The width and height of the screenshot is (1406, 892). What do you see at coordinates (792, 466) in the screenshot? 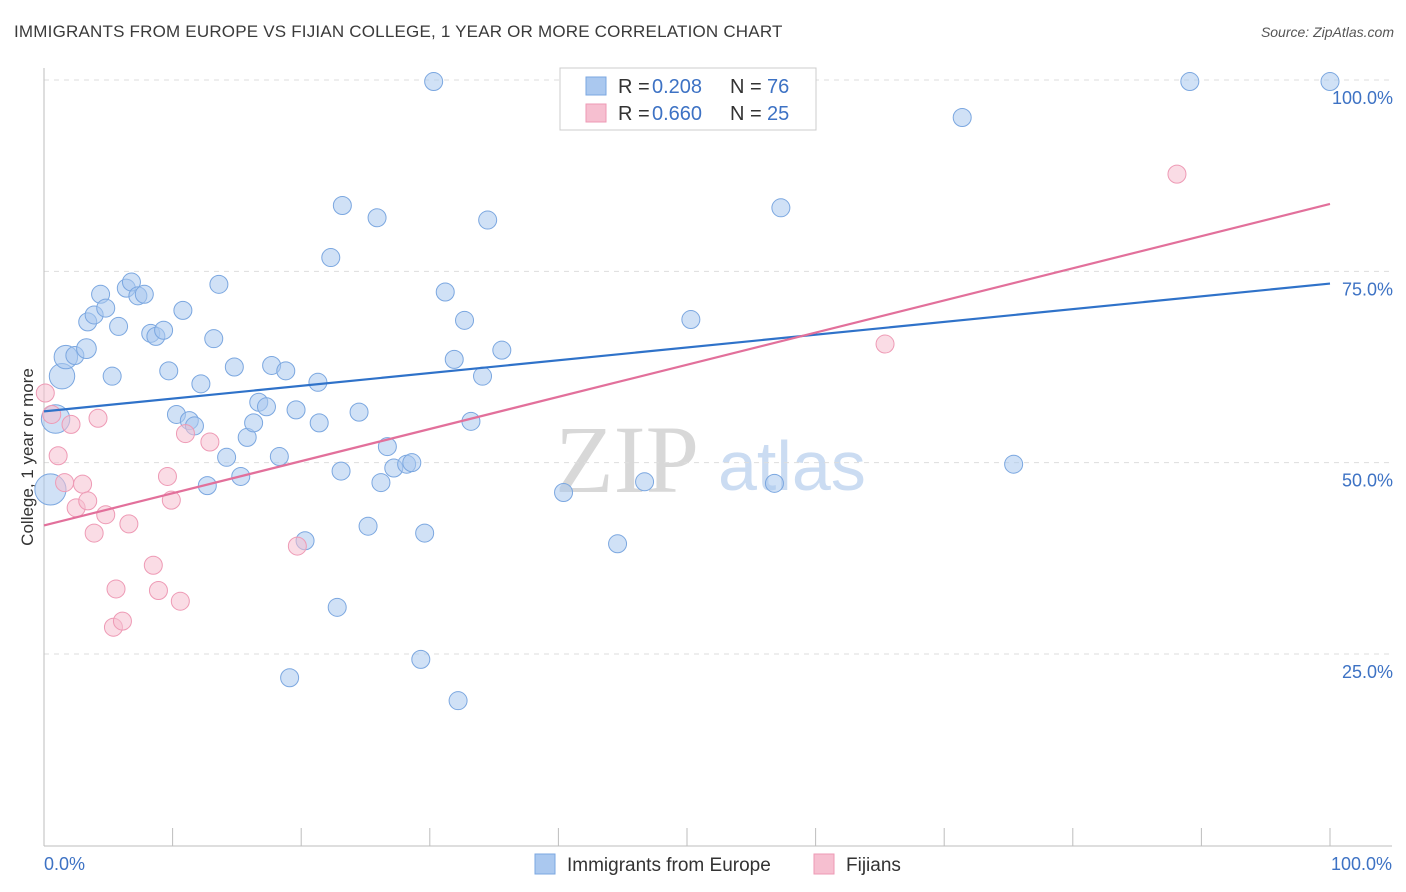
I see `watermark-atlas: atlas` at bounding box center [792, 466].